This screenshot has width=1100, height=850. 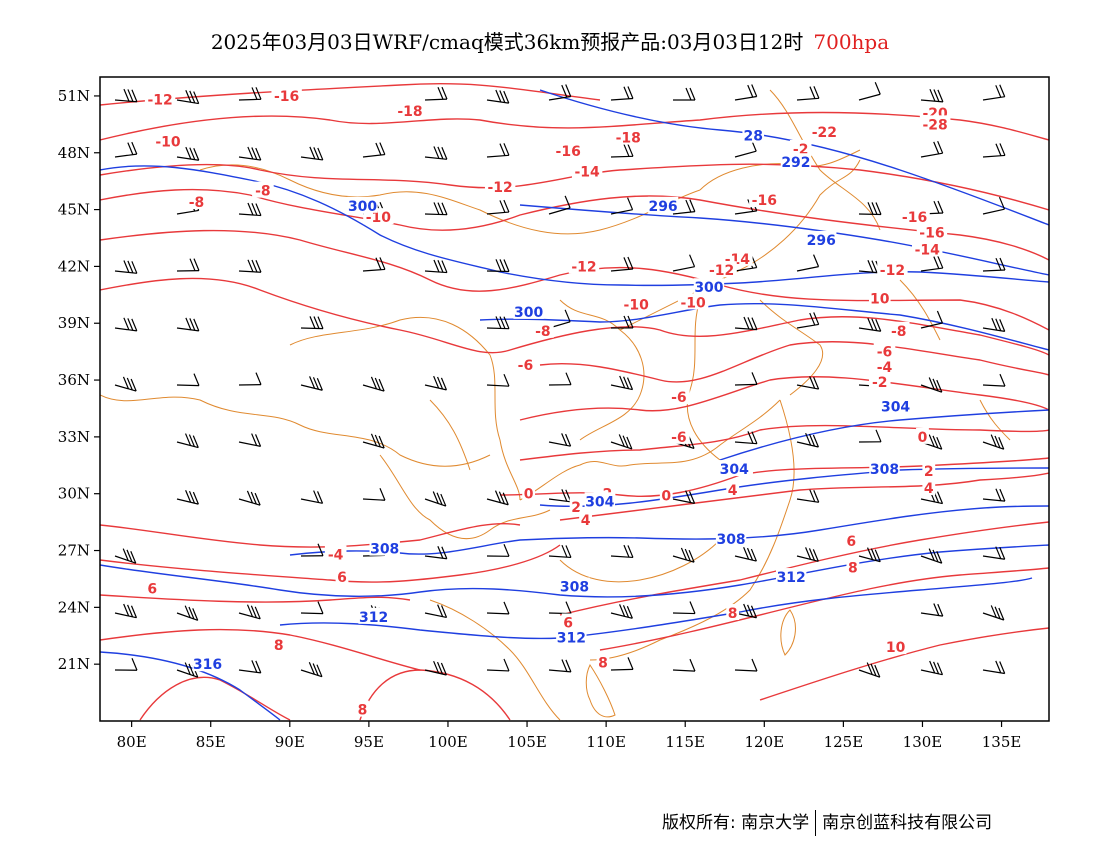 What do you see at coordinates (853, 569) in the screenshot?
I see `isotherm-label: 8` at bounding box center [853, 569].